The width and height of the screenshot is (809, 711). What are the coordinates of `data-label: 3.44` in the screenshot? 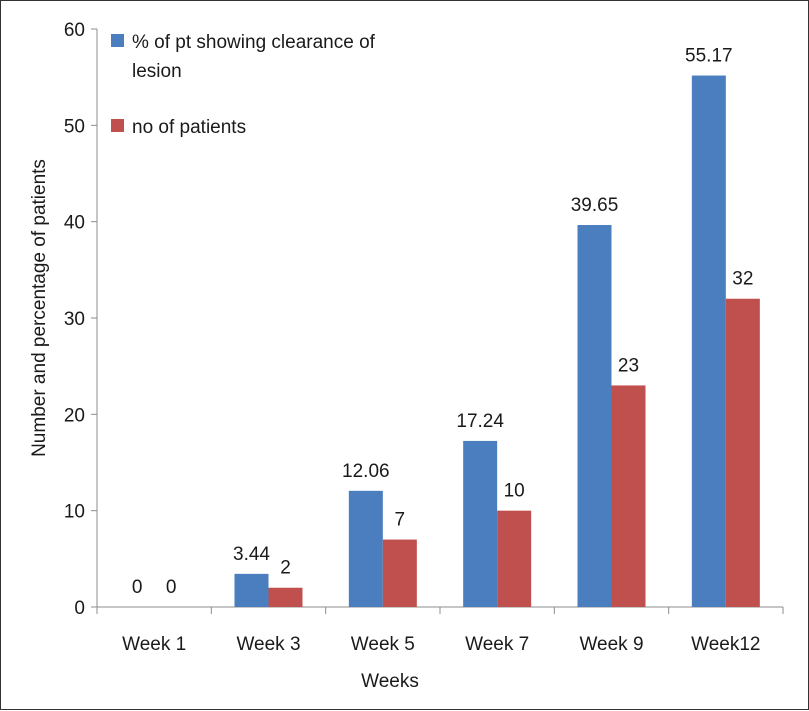 It's located at (251, 554).